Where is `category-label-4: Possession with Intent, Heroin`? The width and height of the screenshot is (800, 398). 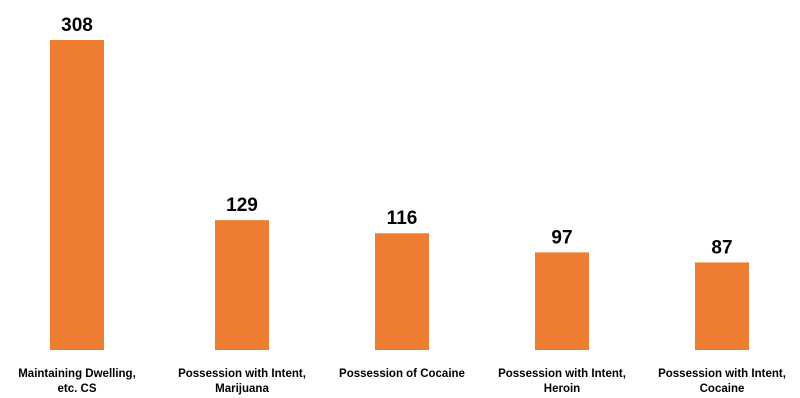 category-label-4: Possession with Intent, Heroin is located at coordinates (562, 381).